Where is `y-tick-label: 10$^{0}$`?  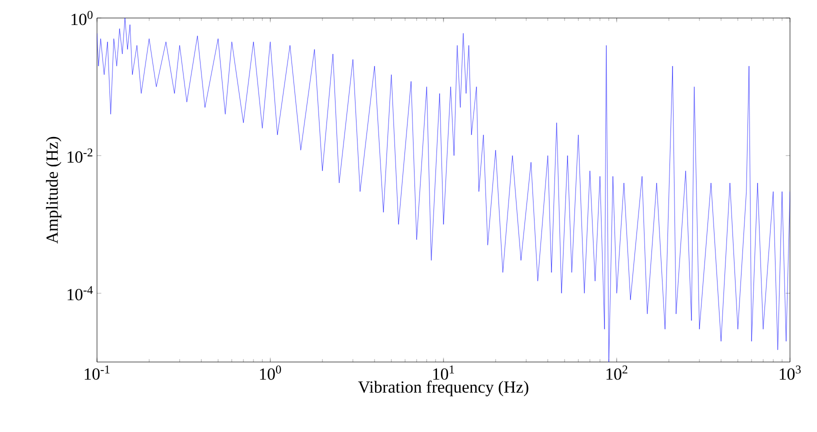 y-tick-label: 10$^{0}$ is located at coordinates (82, 18).